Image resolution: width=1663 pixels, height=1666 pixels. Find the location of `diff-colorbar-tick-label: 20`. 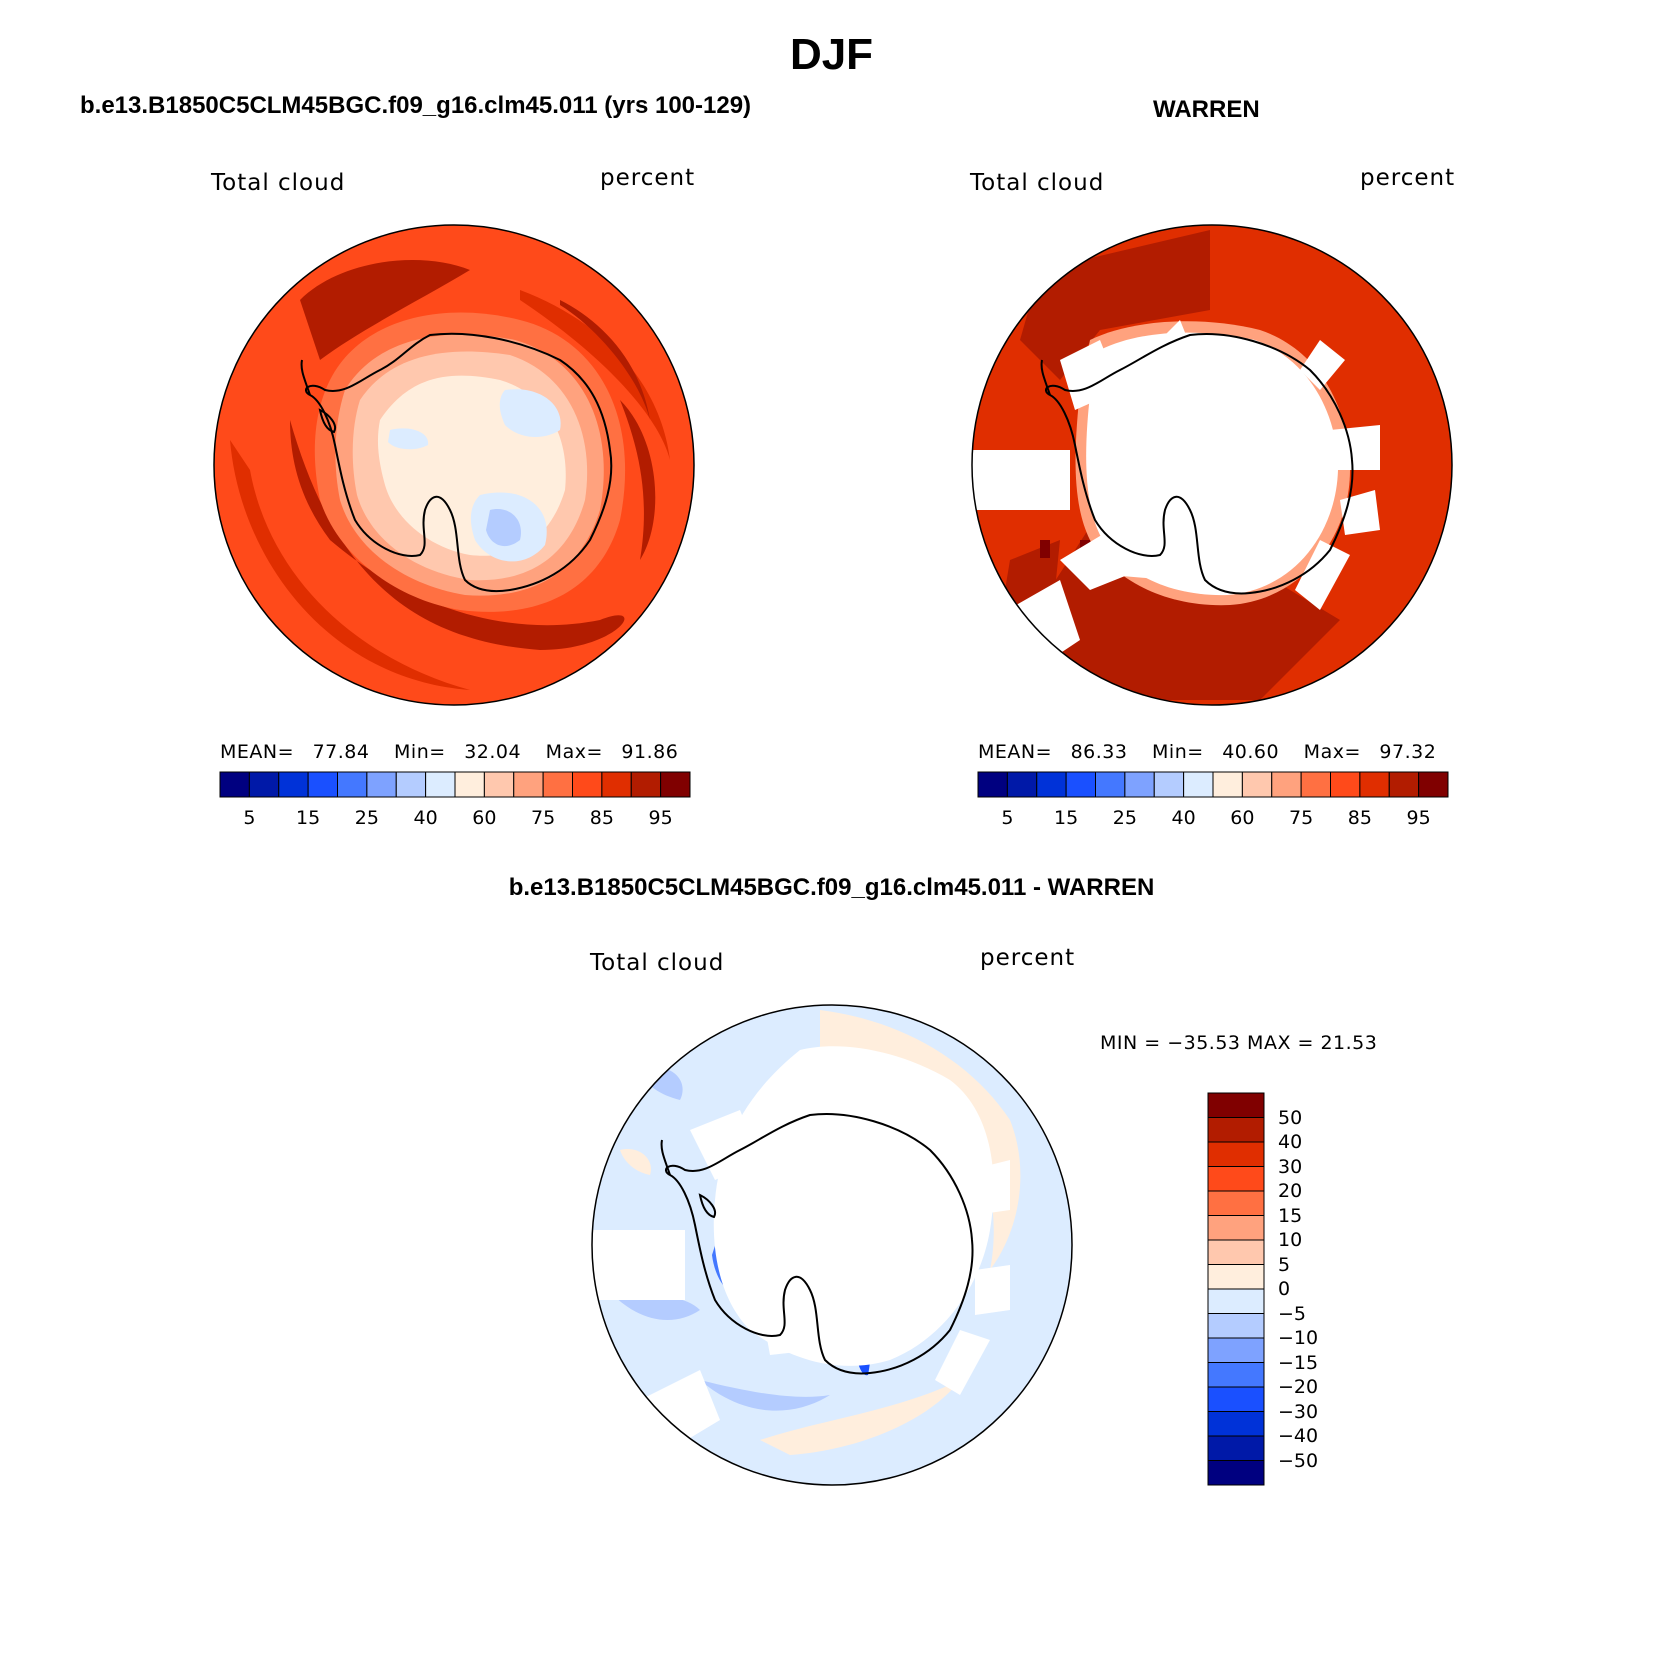

diff-colorbar-tick-label: 20 is located at coordinates (1290, 1191).